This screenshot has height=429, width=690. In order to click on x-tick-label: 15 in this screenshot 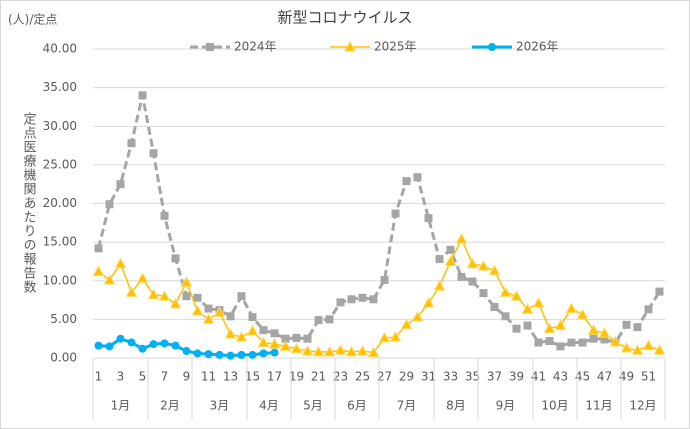, I will do `click(252, 377)`.